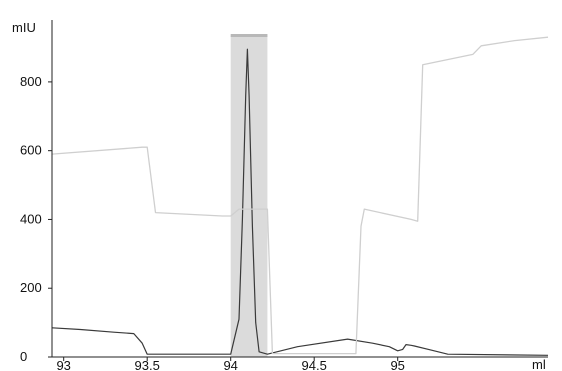  What do you see at coordinates (23, 356) in the screenshot?
I see `y-tick-label: 0` at bounding box center [23, 356].